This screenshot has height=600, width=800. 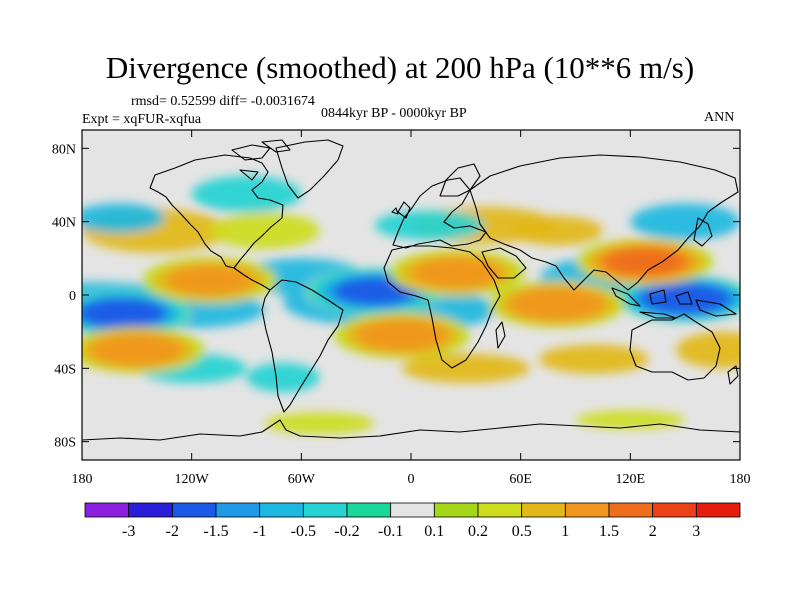 I want to click on coastline-africa, so click(x=442, y=307).